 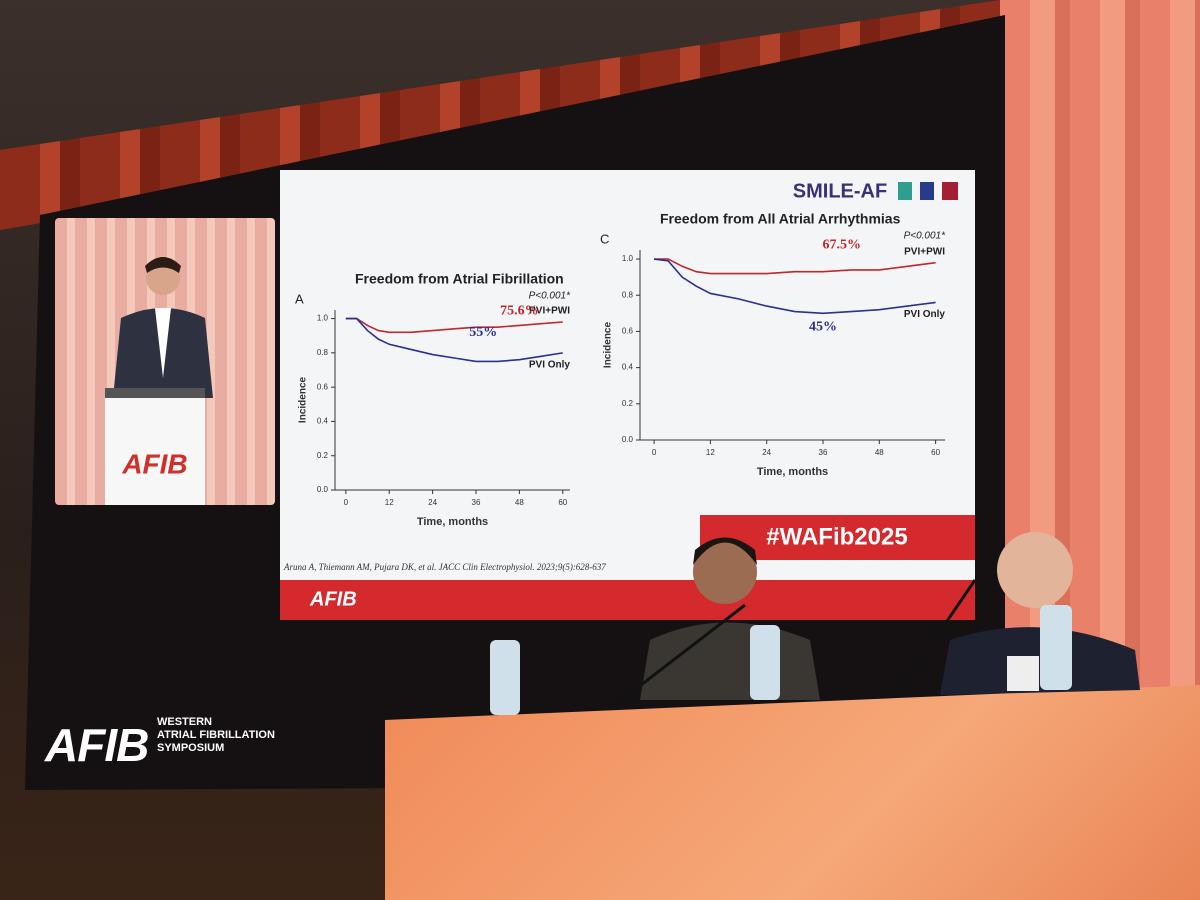 I want to click on cup, so click(x=1023, y=673).